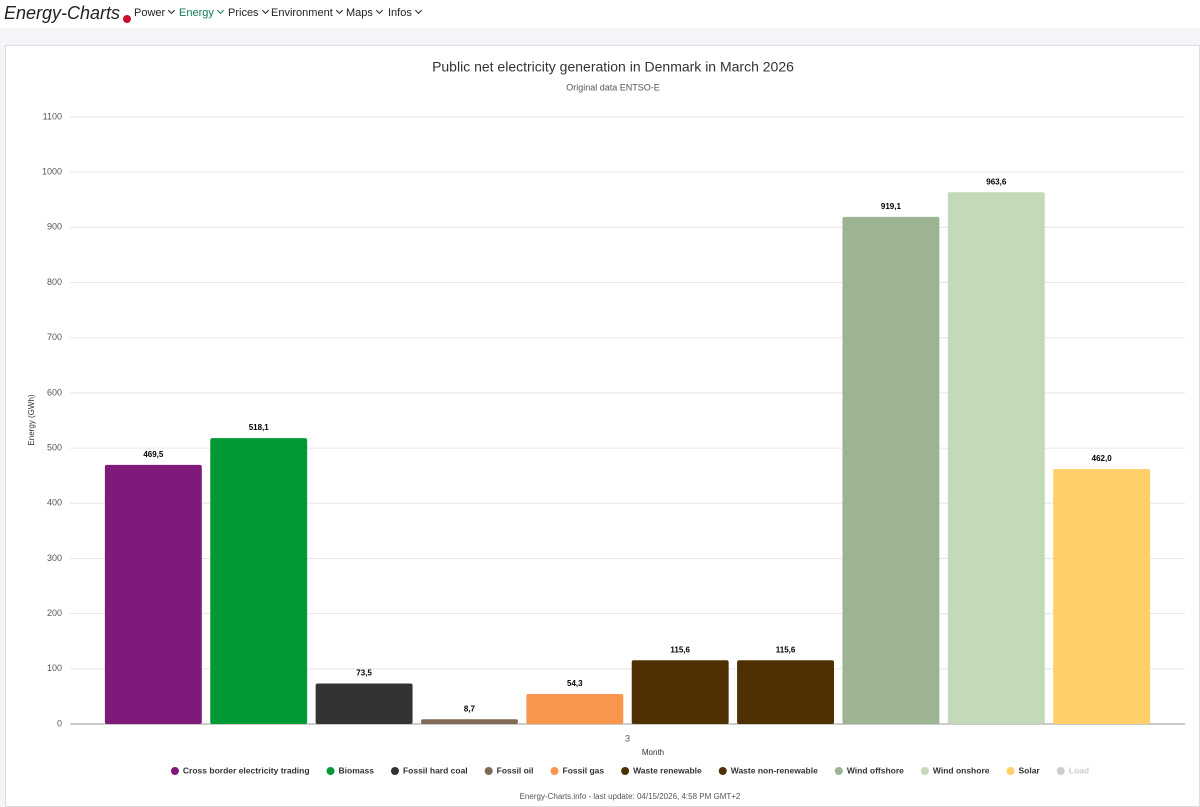 Image resolution: width=1200 pixels, height=807 pixels. What do you see at coordinates (575, 683) in the screenshot?
I see `value-label: 54,3` at bounding box center [575, 683].